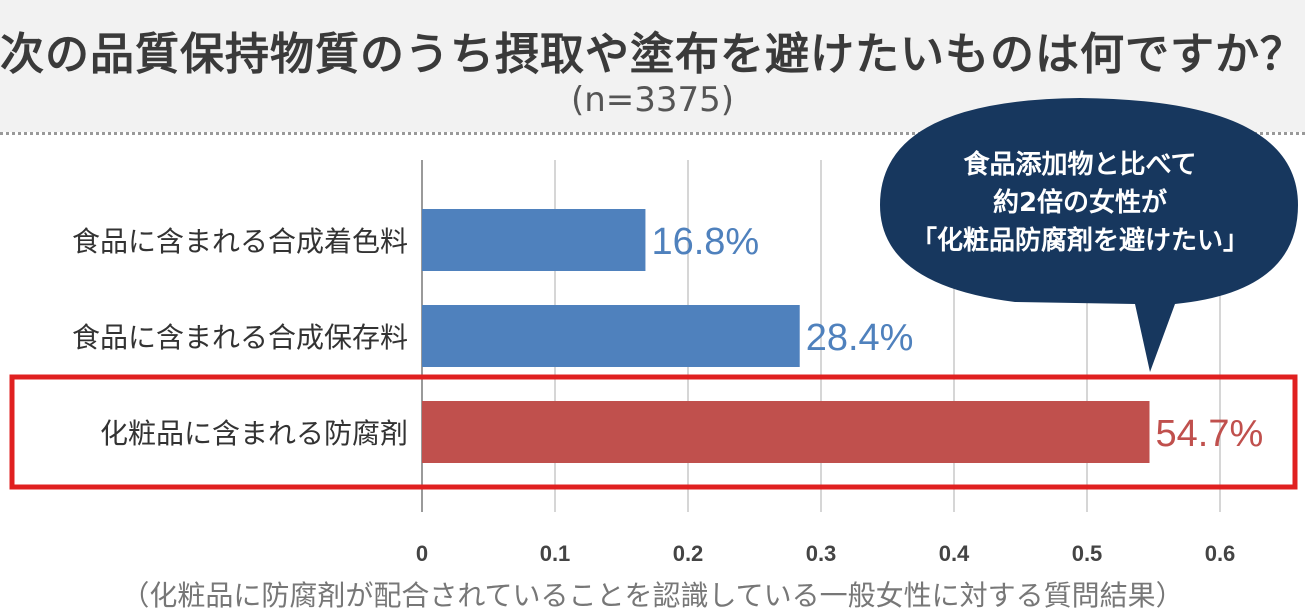 This screenshot has height=614, width=1305. I want to click on x-tick-label-1: 0.1, so click(555, 553).